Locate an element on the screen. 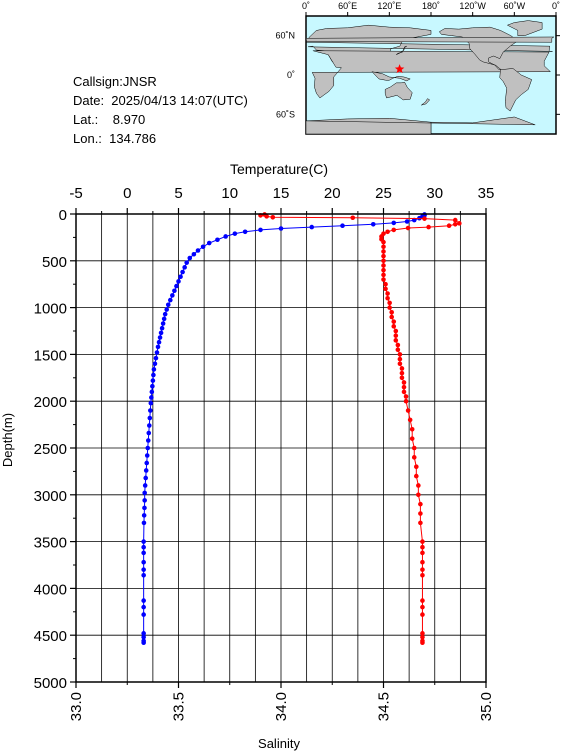 This screenshot has height=751, width=564. temperature-tick-label: 35 is located at coordinates (486, 193).